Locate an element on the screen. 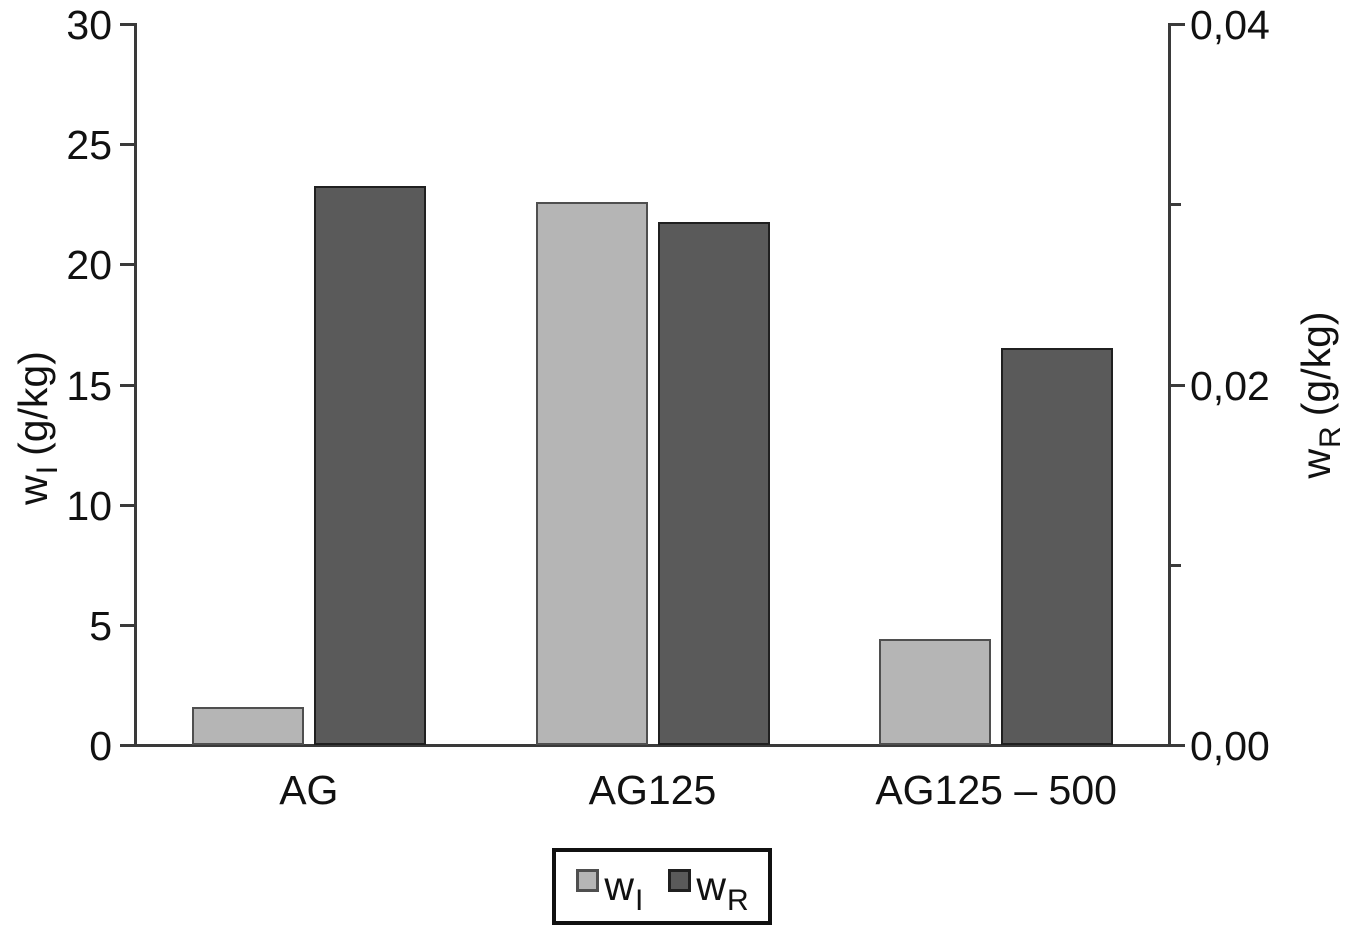 The width and height of the screenshot is (1346, 927). legend-label-wI-subscript: I is located at coordinates (639, 900).